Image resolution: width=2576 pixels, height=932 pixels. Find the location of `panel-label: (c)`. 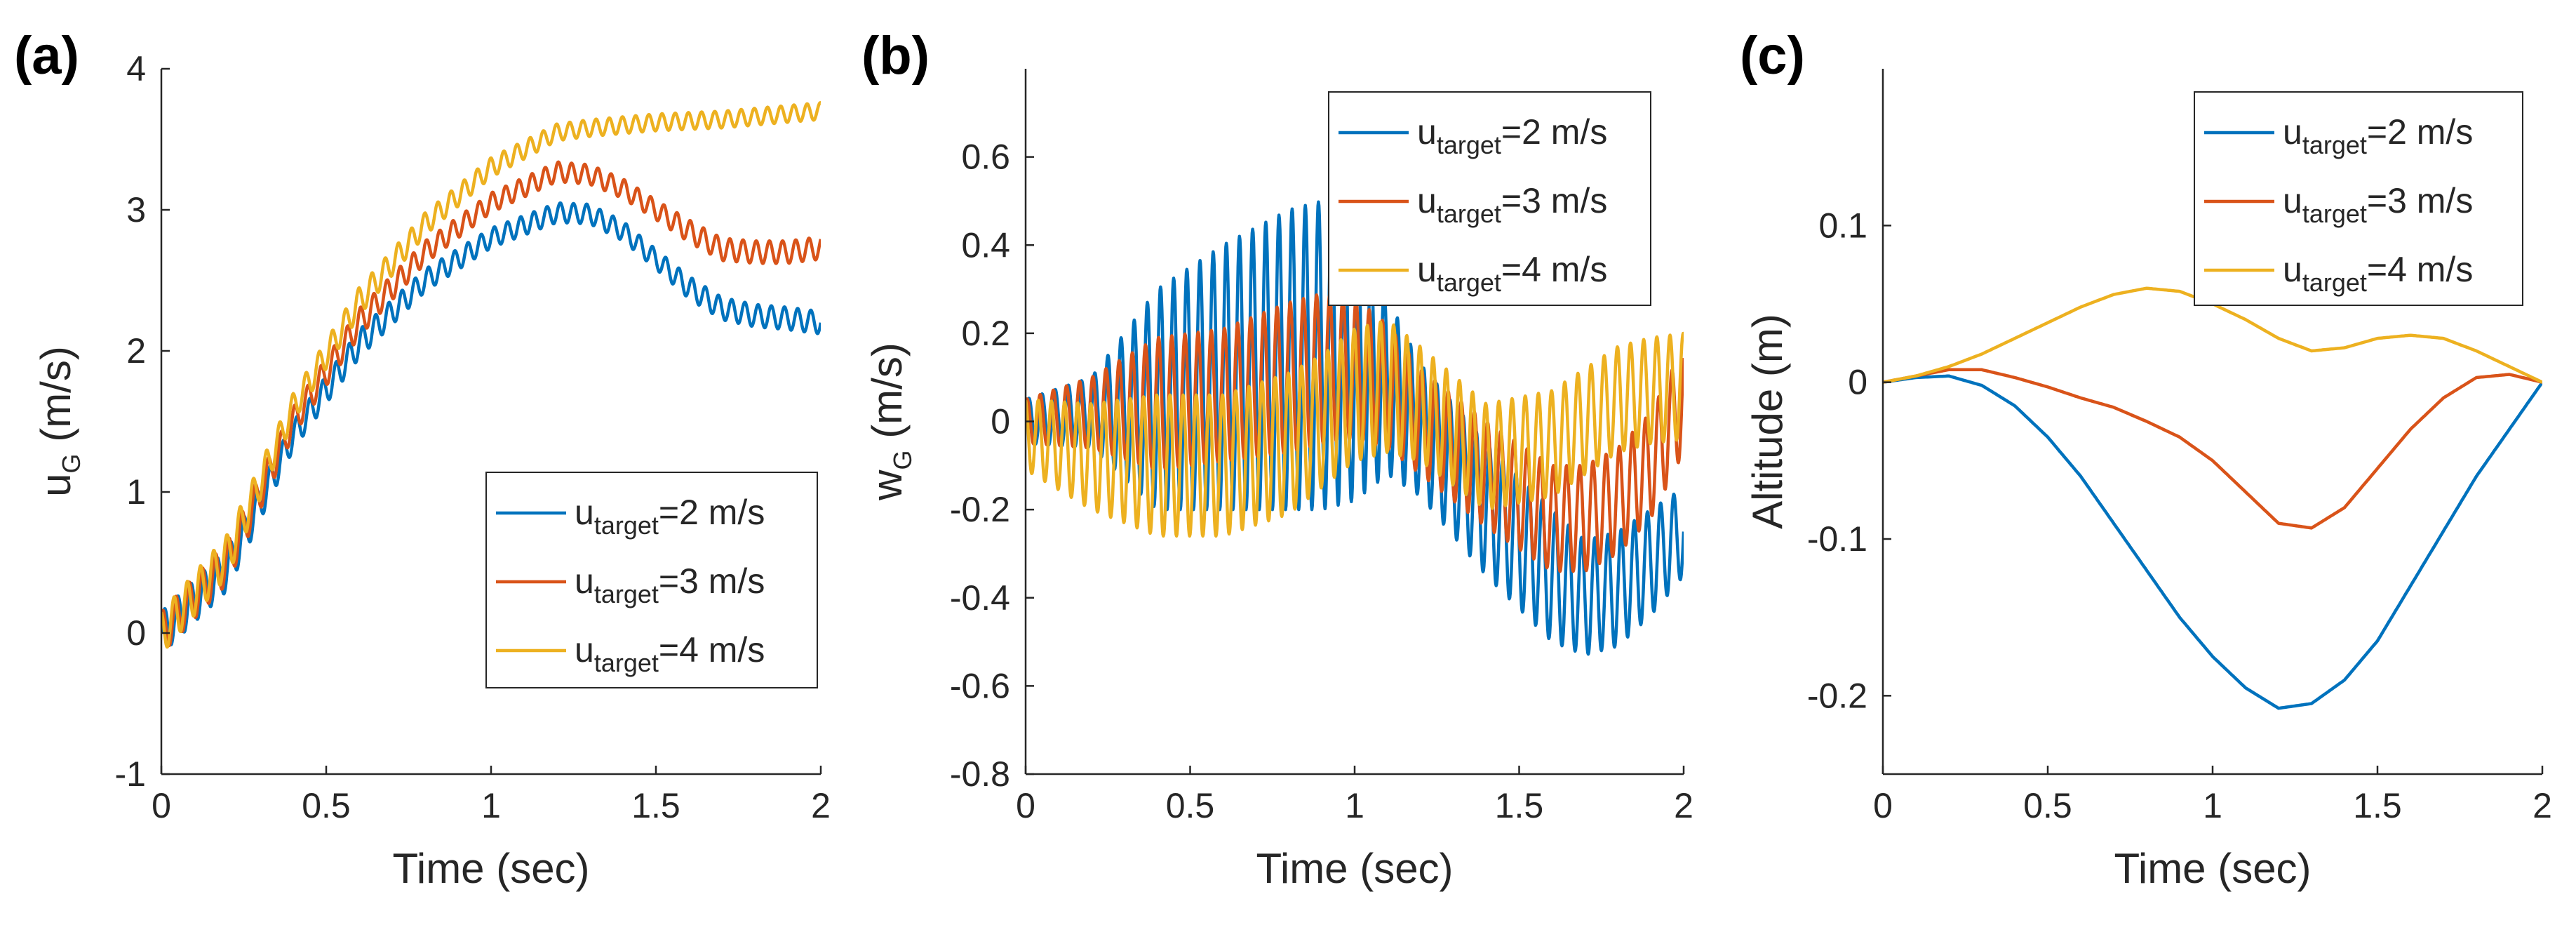

panel-label: (c) is located at coordinates (1773, 56).